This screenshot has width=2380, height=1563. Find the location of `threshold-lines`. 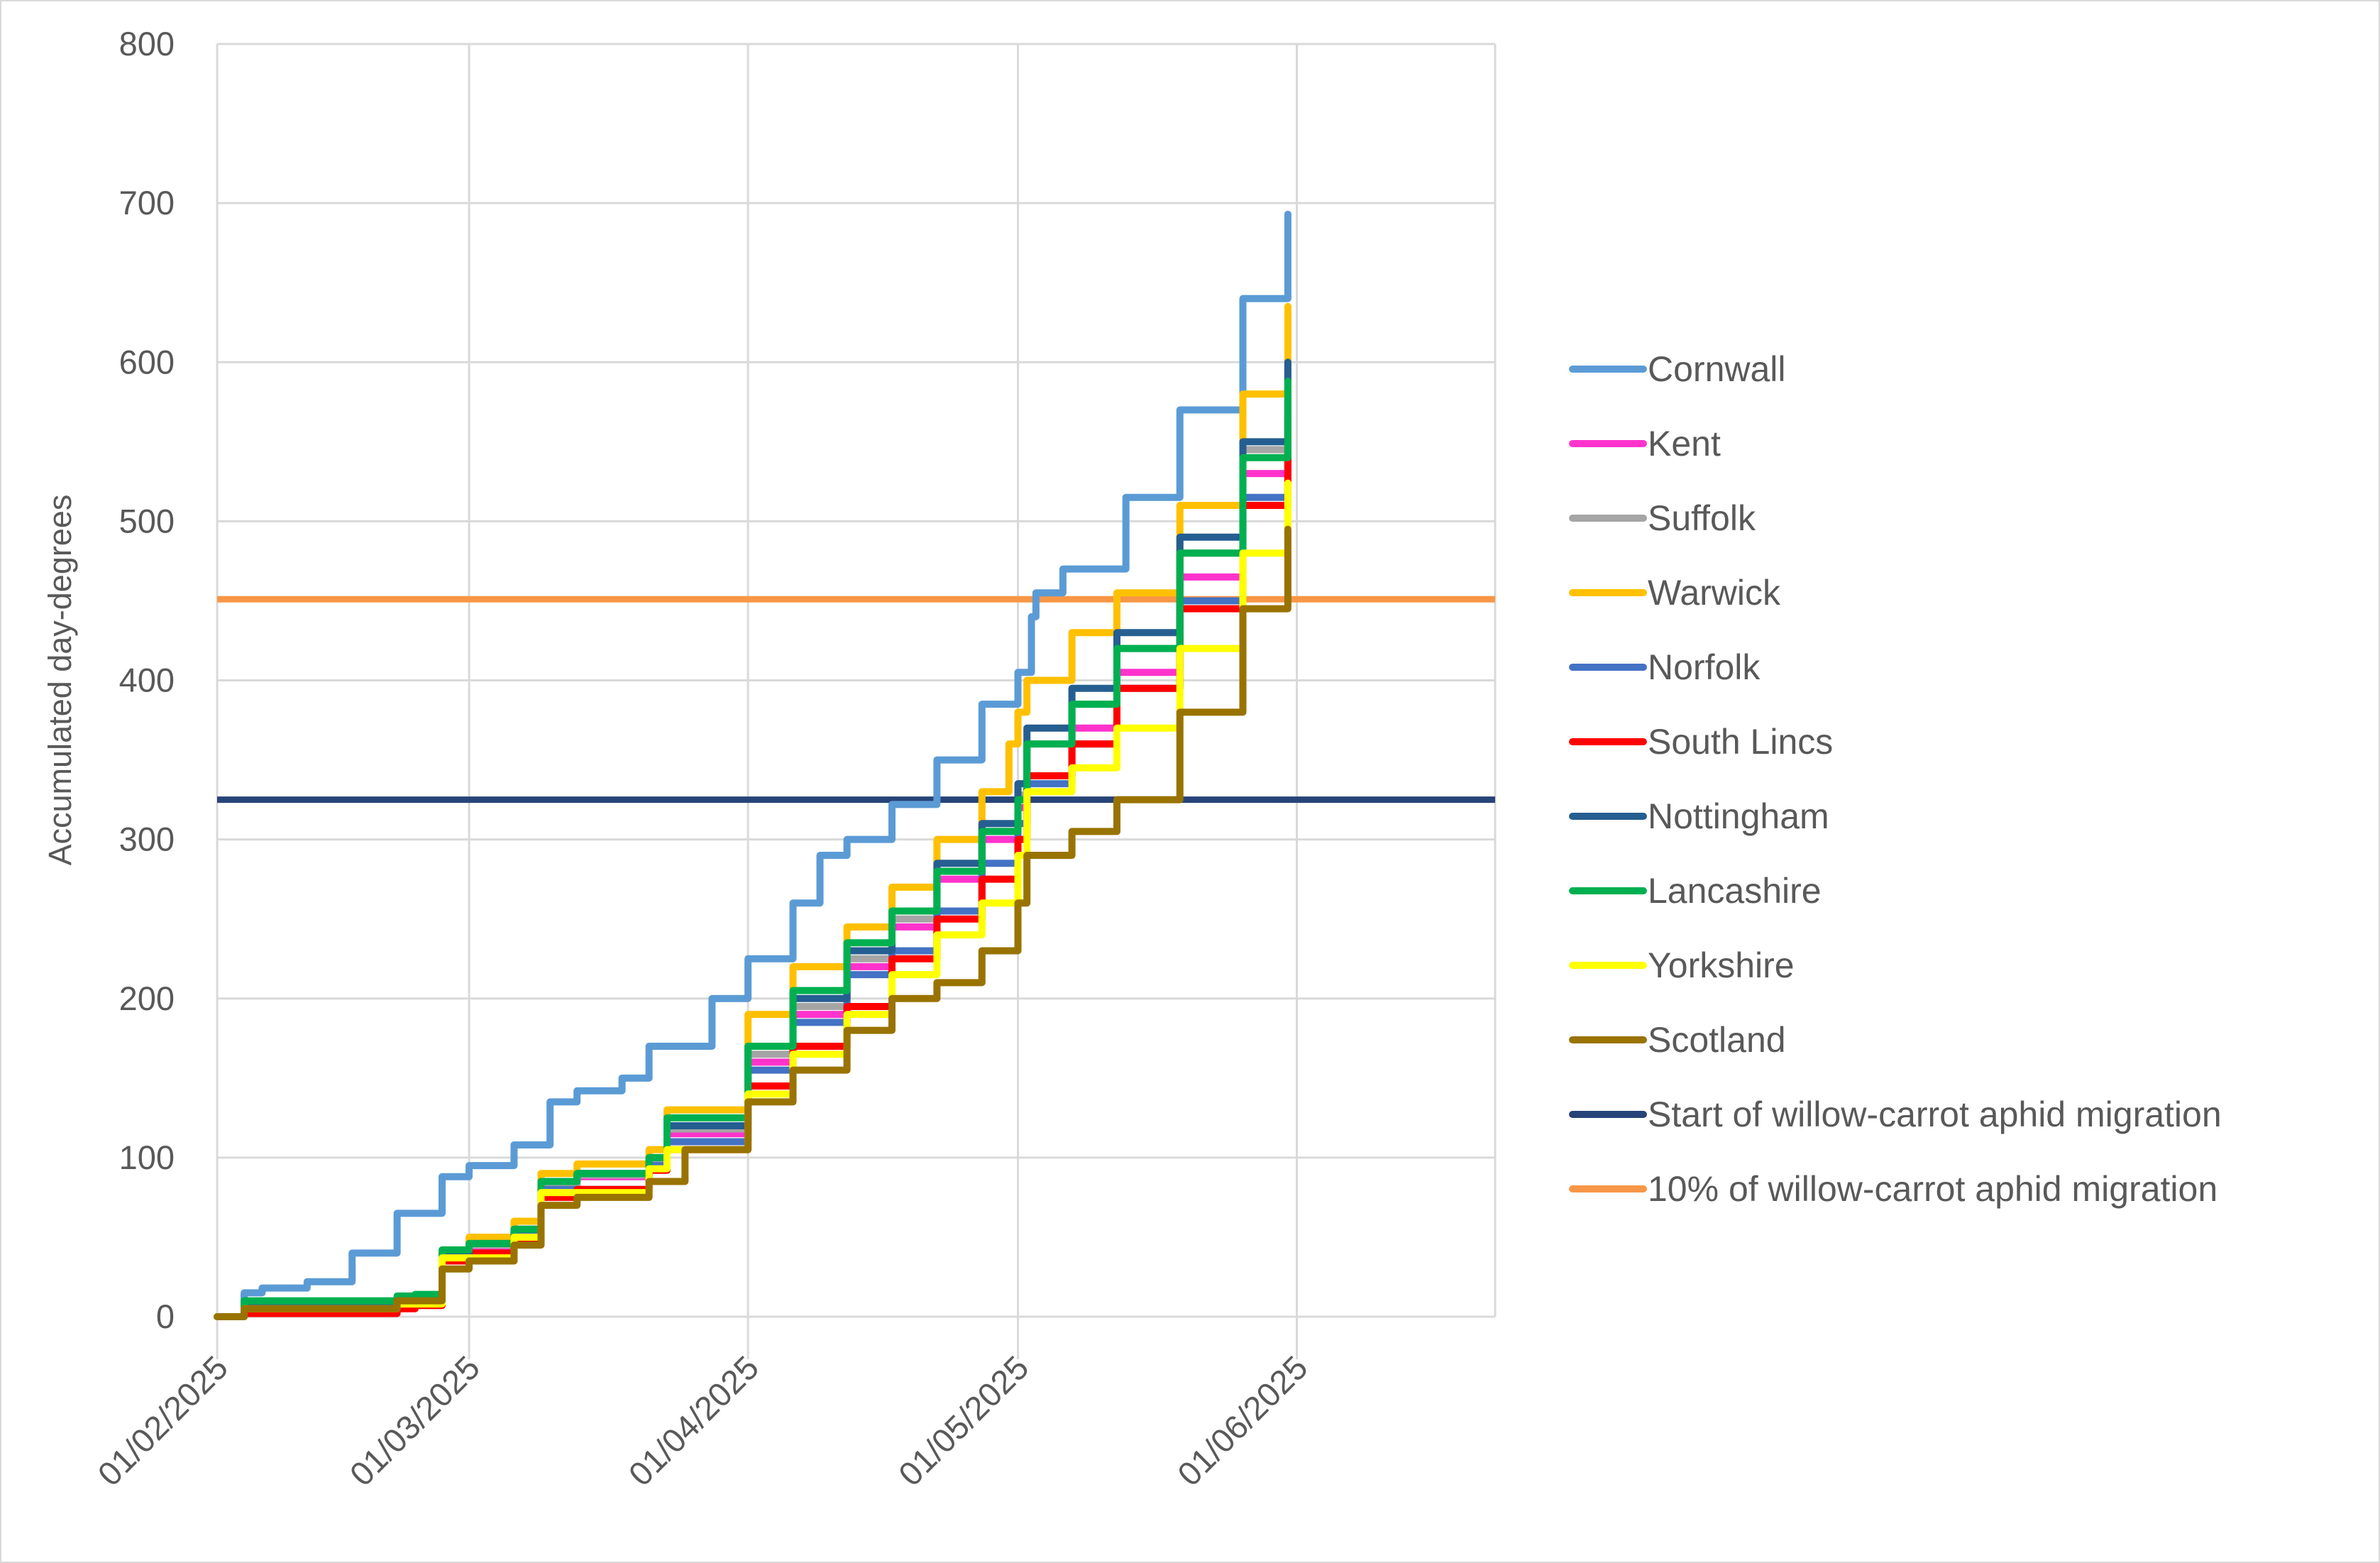

threshold-lines is located at coordinates (856, 700).